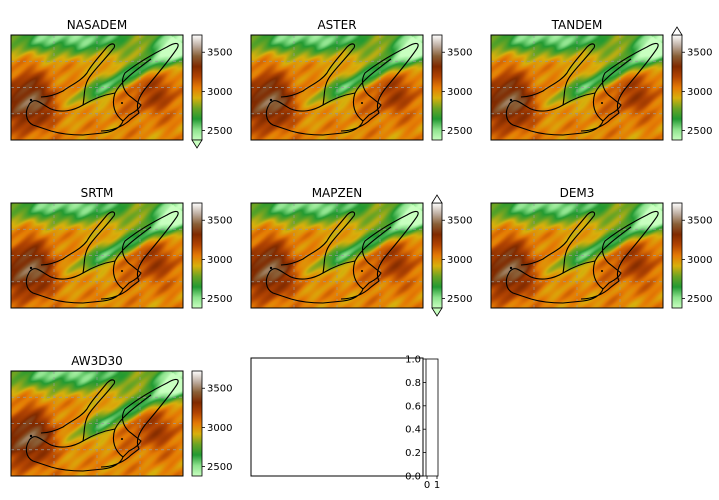  I want to click on panel-srtm: SRTM 2500 3000 3500, so click(121, 247).